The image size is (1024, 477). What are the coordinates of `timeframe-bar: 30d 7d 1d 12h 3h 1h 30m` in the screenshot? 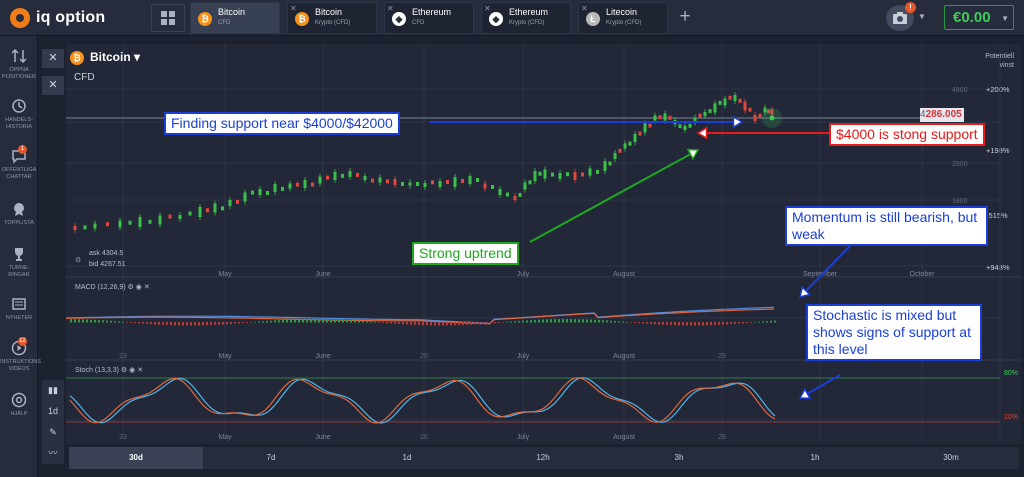 It's located at (544, 458).